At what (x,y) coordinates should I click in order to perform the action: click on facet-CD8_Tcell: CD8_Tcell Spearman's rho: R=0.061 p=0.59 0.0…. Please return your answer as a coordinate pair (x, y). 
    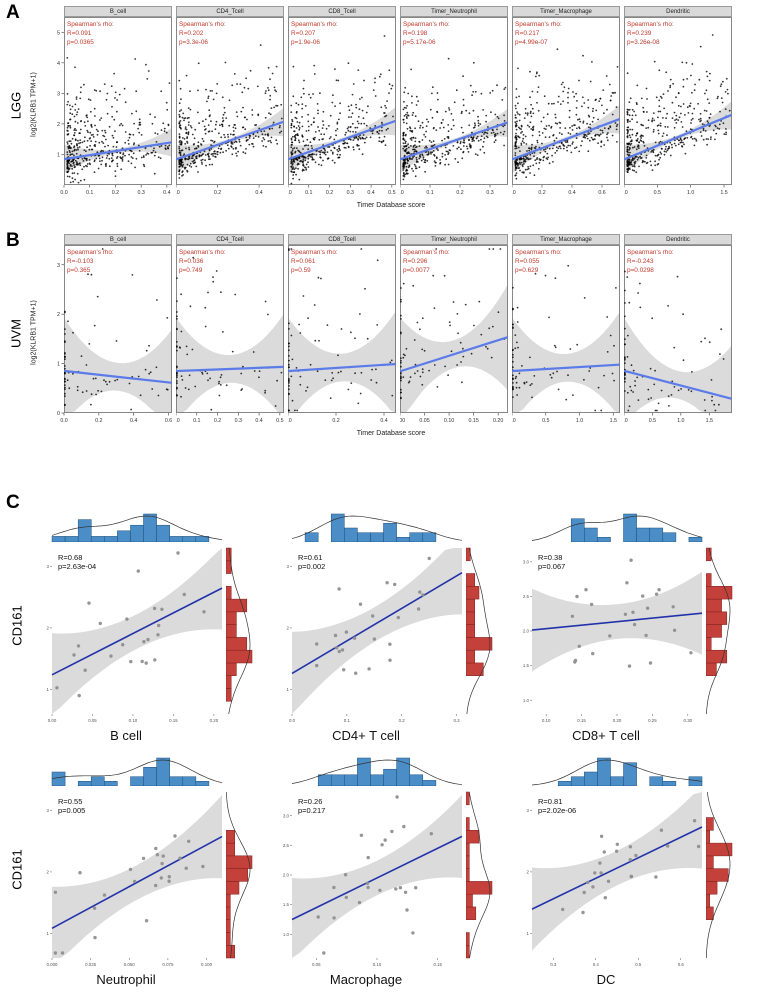
    Looking at the image, I should click on (342, 329).